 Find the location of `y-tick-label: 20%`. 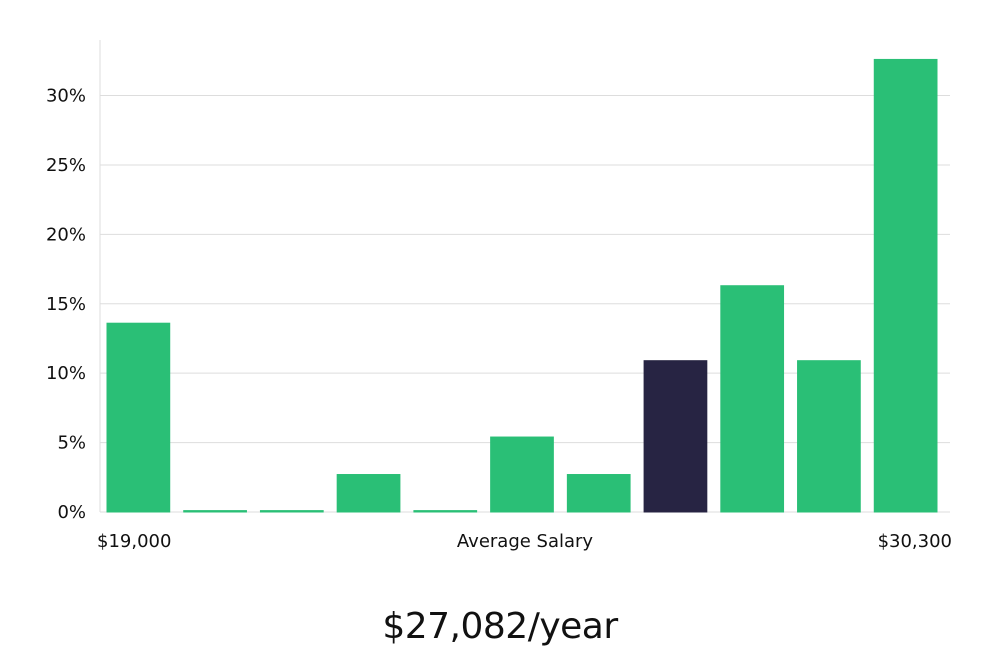

y-tick-label: 20% is located at coordinates (66, 234).